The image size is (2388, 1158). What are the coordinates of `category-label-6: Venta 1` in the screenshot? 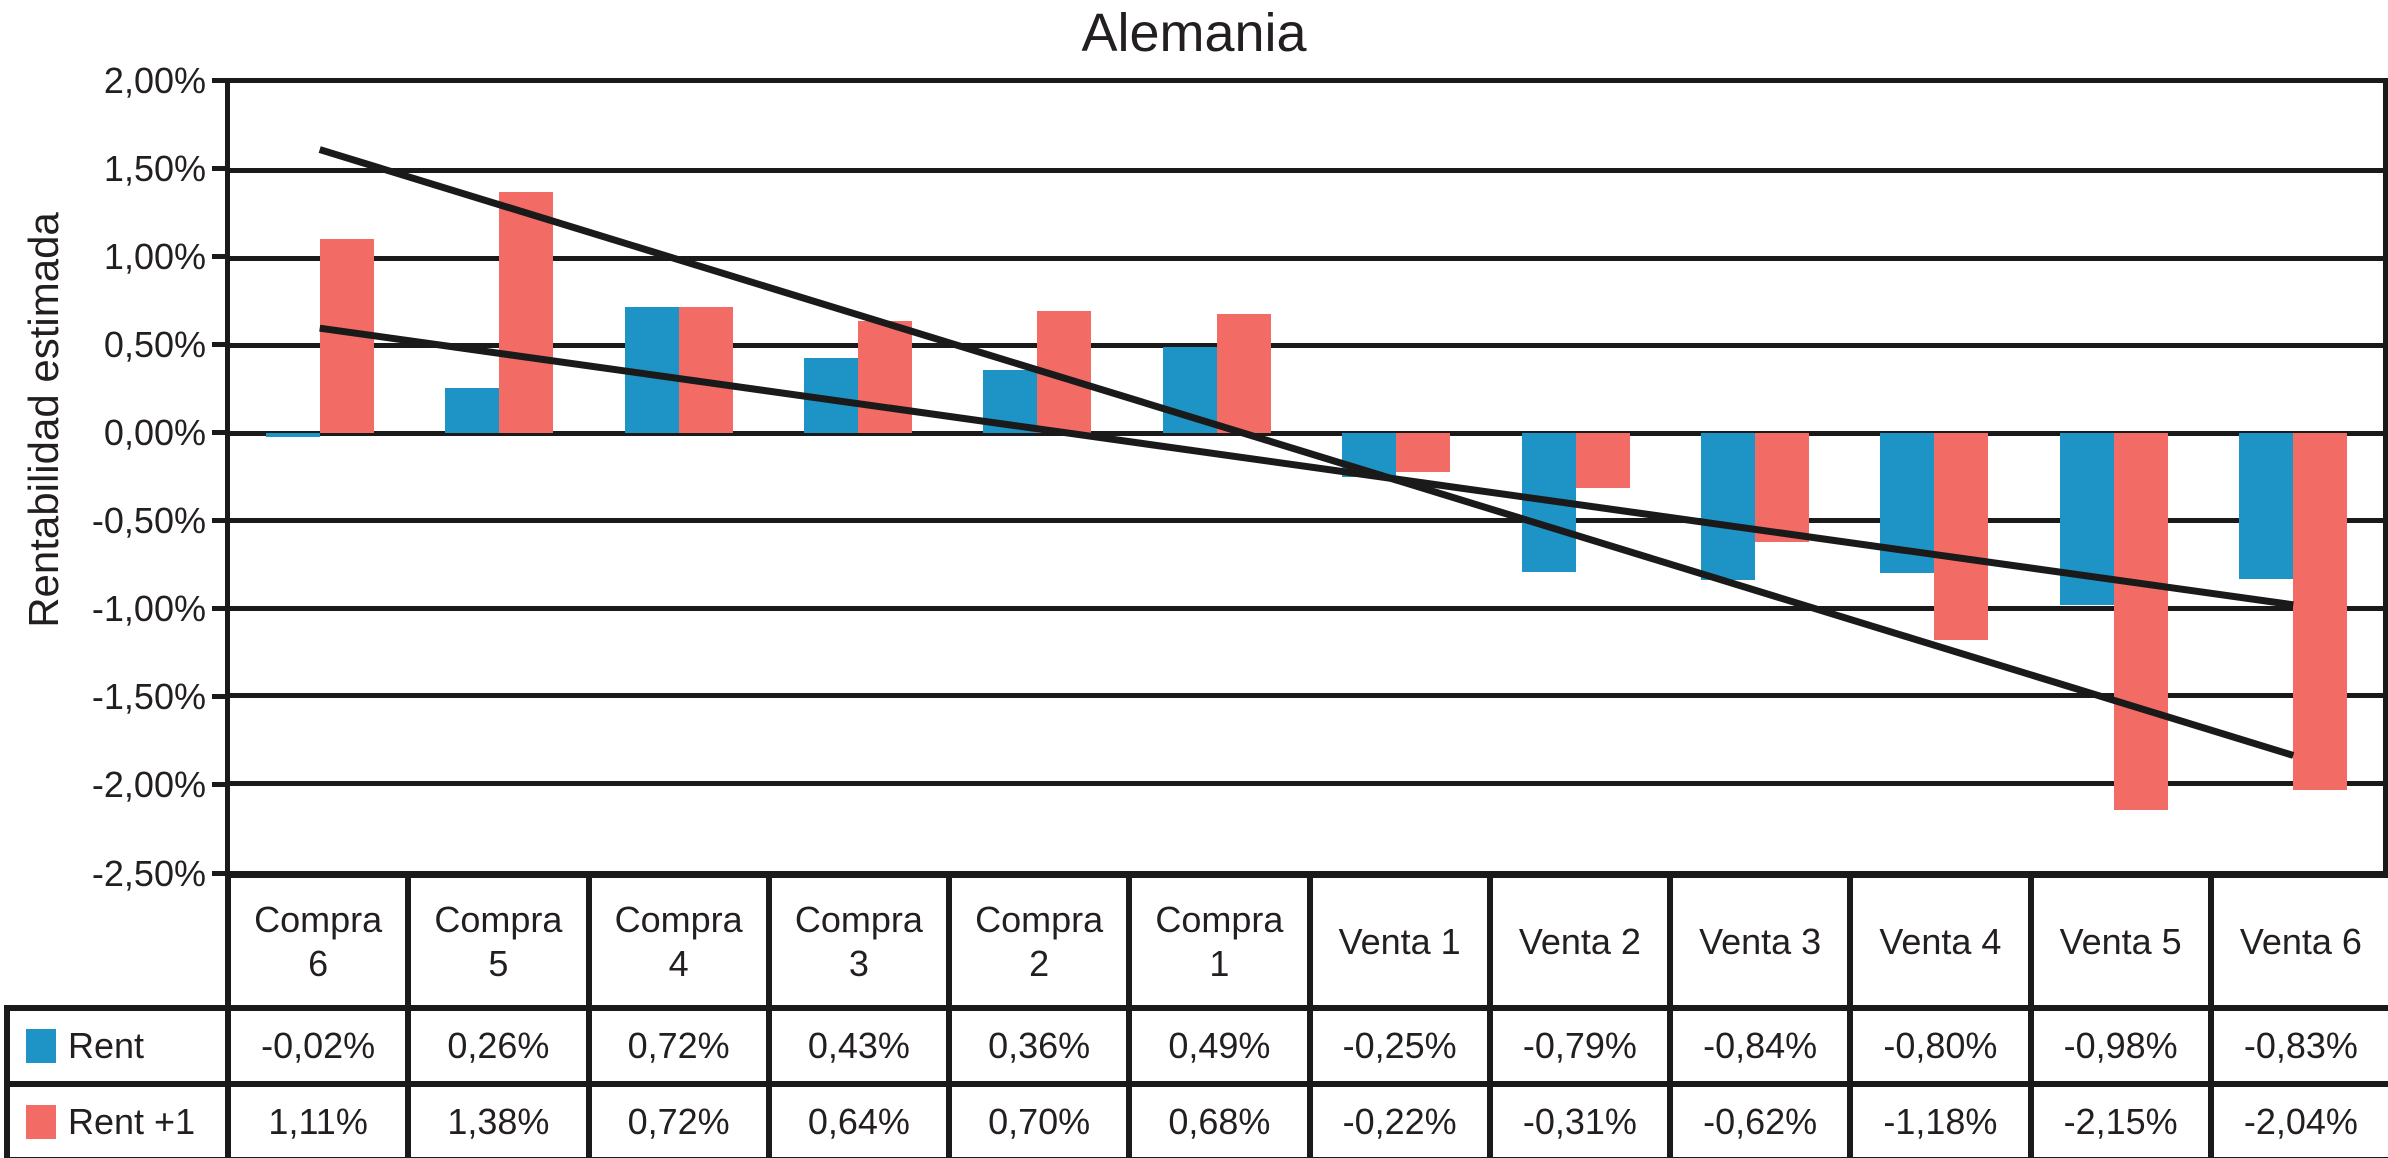 It's located at (1399, 941).